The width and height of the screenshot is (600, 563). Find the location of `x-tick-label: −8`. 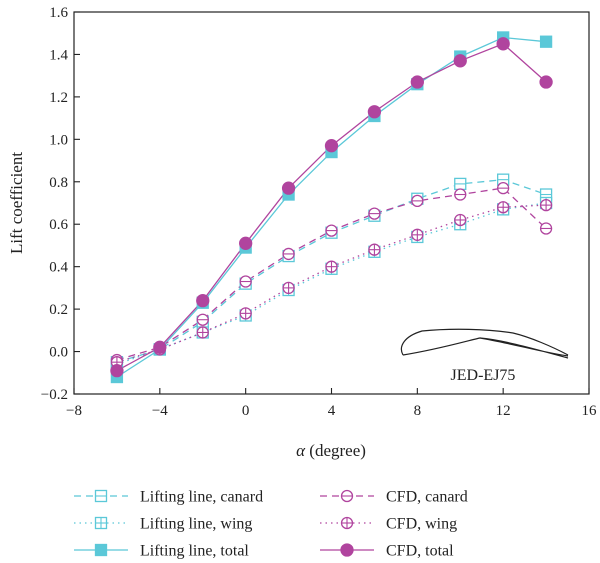

x-tick-label: −8 is located at coordinates (74, 411).